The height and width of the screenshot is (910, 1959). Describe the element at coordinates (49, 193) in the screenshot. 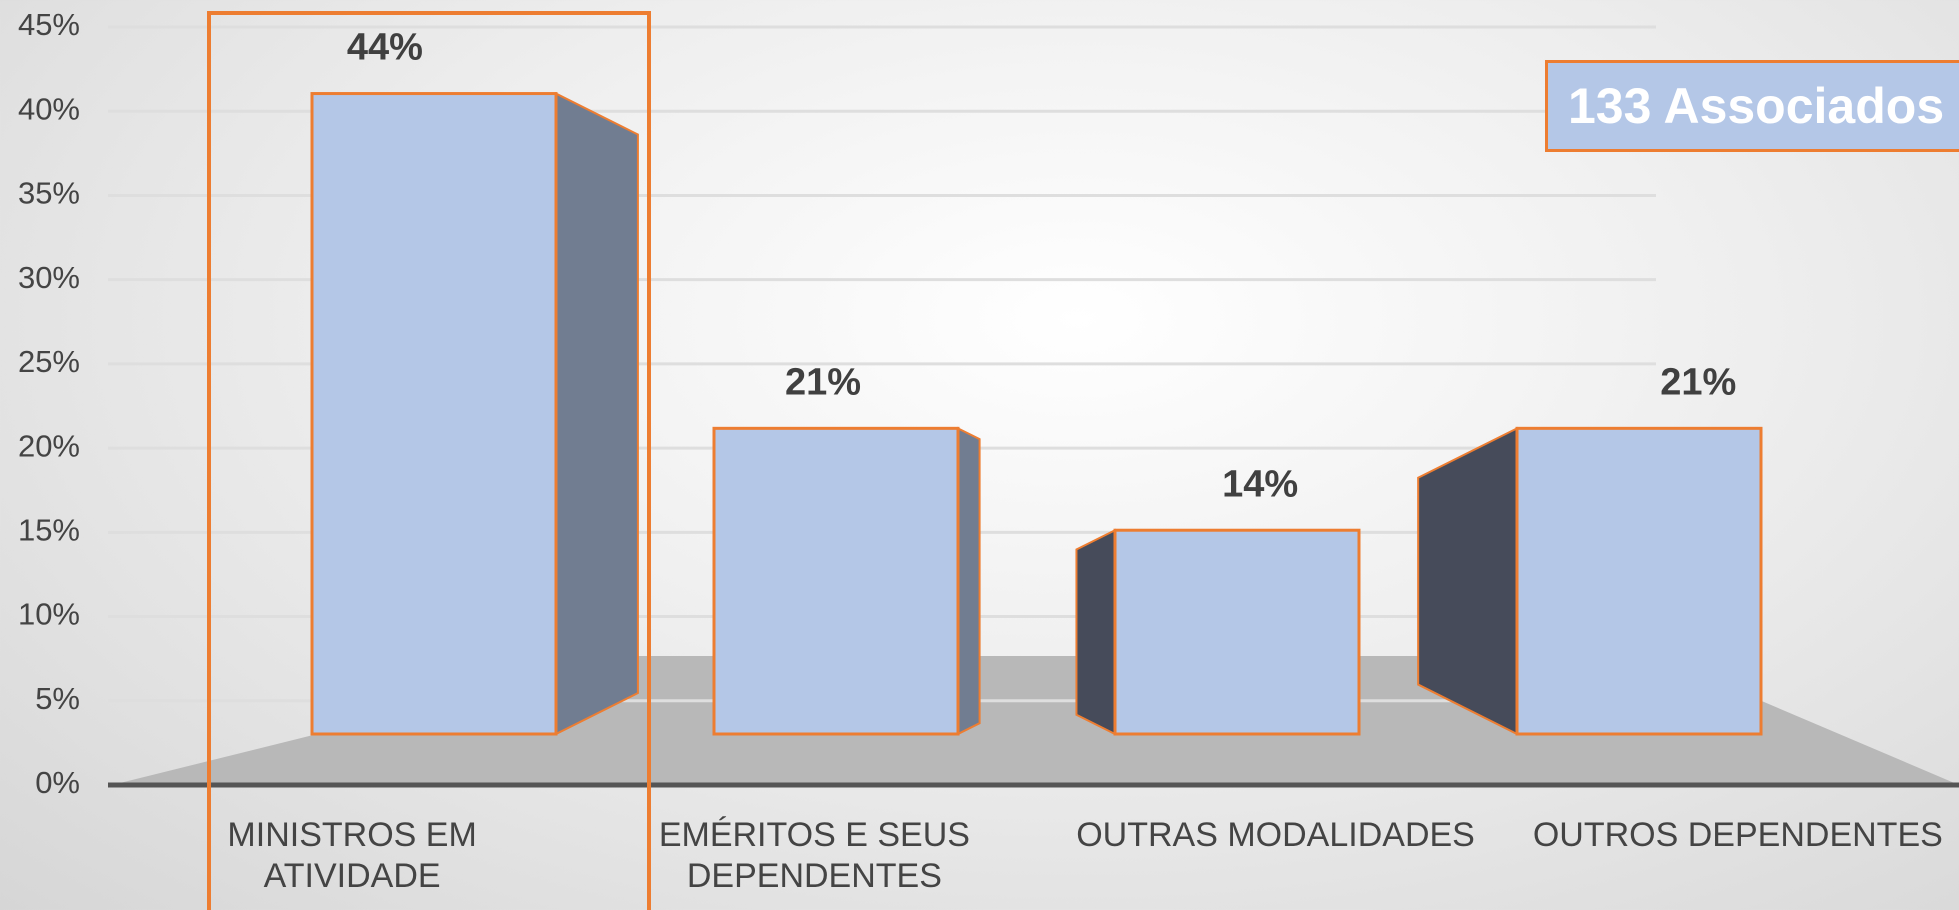

I see `y-tick-label: 35%` at that location.